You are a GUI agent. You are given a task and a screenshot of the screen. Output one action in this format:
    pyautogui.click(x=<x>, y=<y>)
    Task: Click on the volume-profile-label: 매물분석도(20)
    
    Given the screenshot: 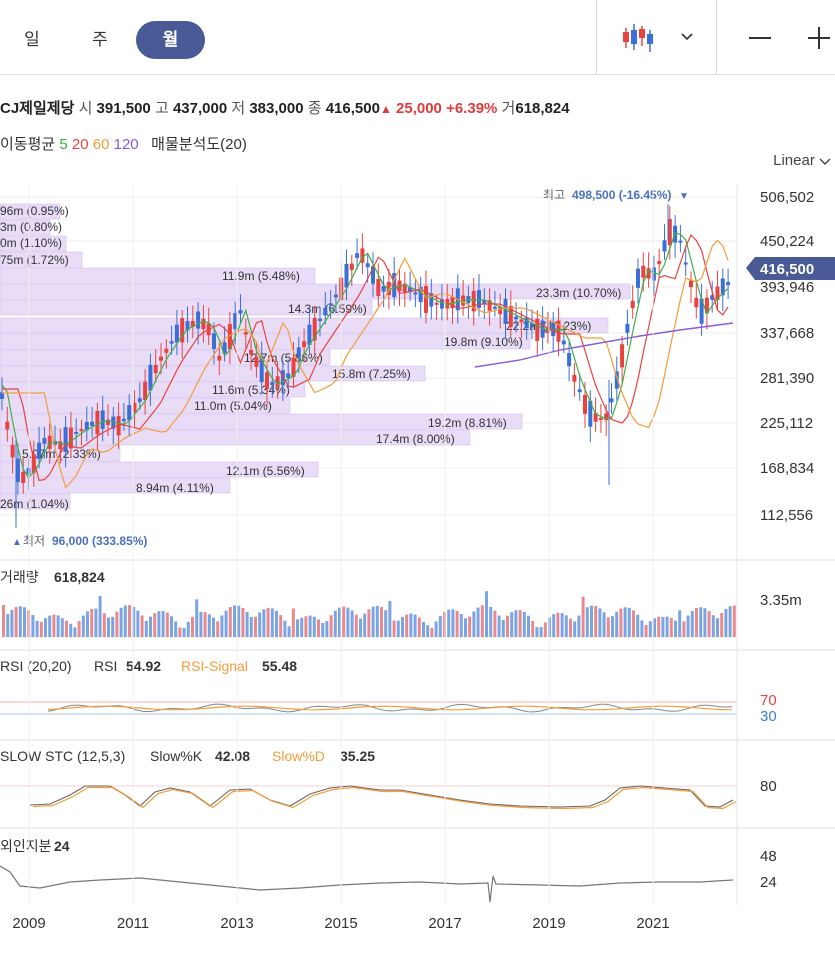 What is the action you would take?
    pyautogui.click(x=199, y=144)
    